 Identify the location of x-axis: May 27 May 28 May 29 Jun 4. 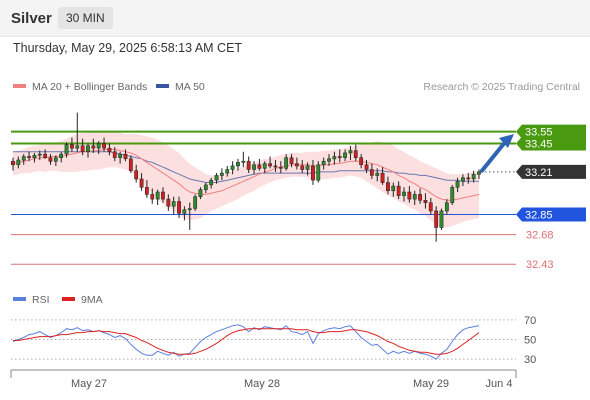
(263, 379).